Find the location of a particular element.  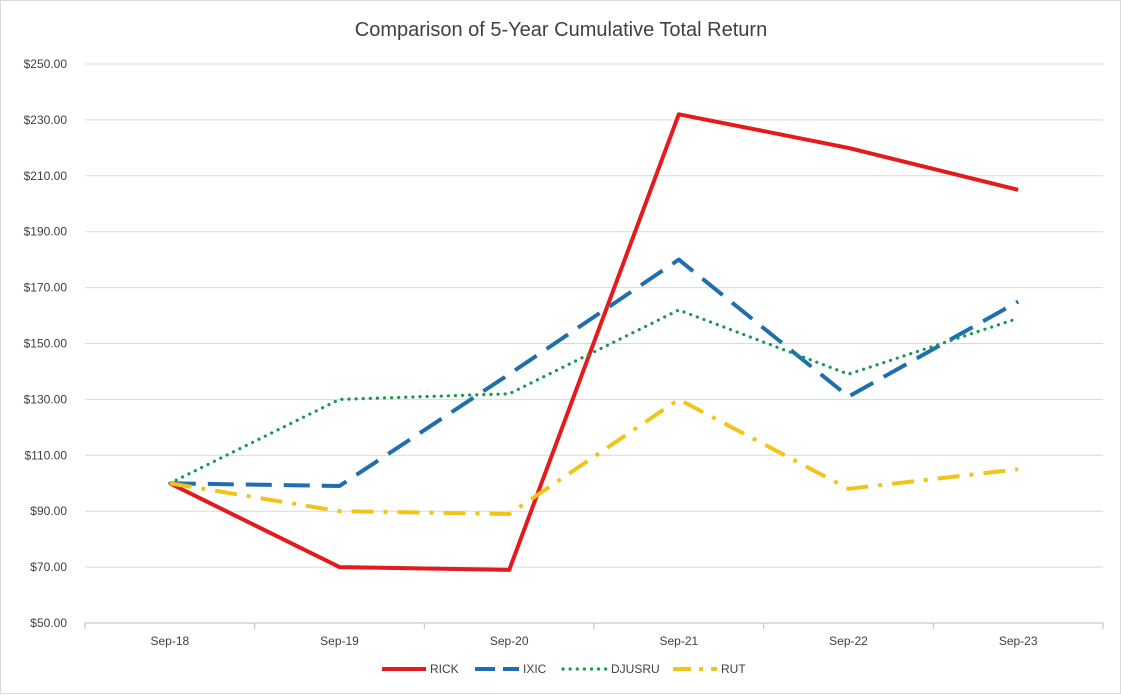

y-tick-label: $210.00 is located at coordinates (46, 176).